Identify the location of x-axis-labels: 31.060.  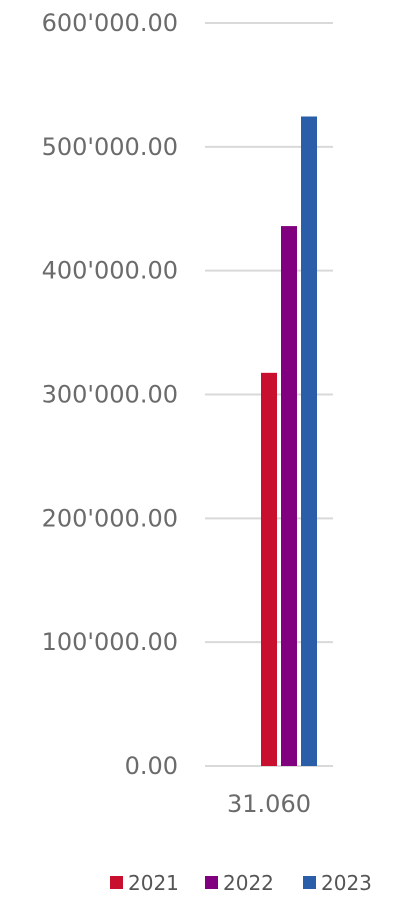
(269, 804).